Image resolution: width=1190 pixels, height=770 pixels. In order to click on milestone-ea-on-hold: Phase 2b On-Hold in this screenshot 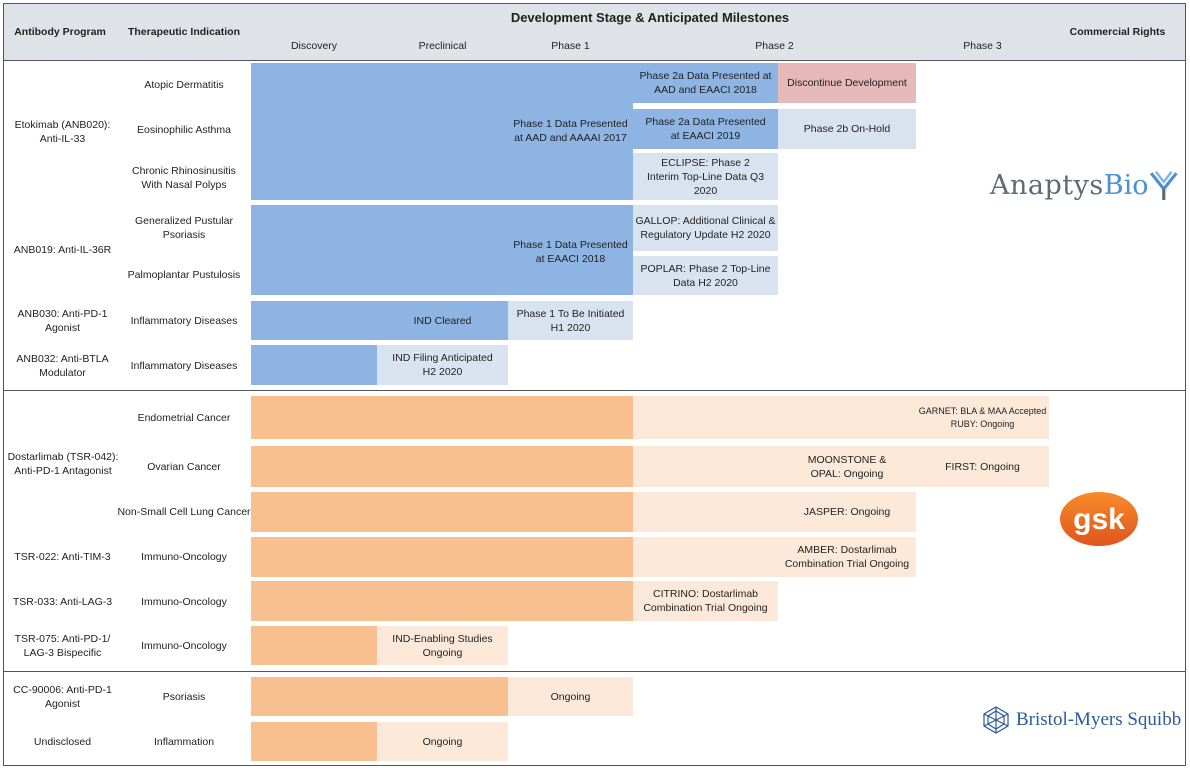, I will do `click(847, 129)`.